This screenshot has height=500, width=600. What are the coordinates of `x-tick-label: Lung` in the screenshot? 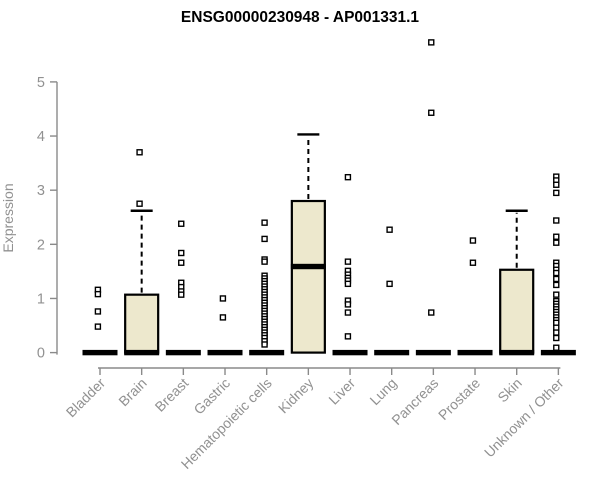 It's located at (382, 391).